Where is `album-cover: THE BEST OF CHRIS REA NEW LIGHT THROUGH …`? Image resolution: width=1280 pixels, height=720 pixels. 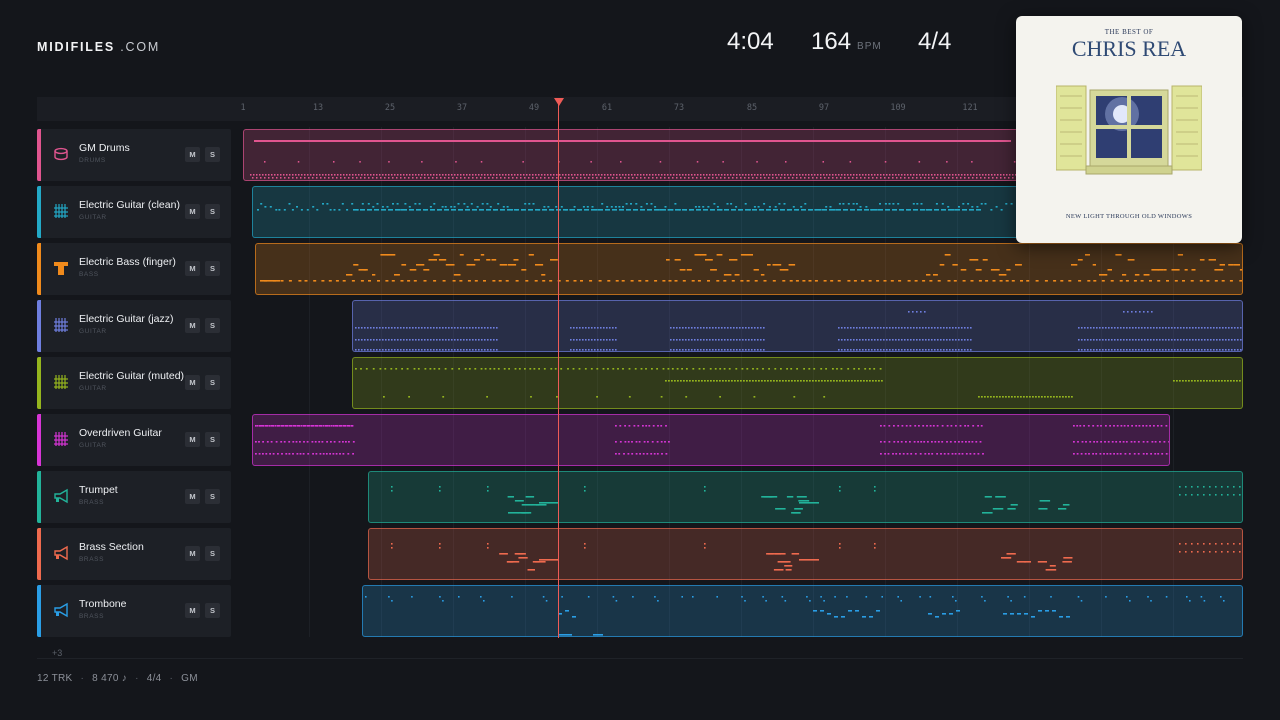 album-cover: THE BEST OF CHRIS REA NEW LIGHT THROUGH … is located at coordinates (1129, 129).